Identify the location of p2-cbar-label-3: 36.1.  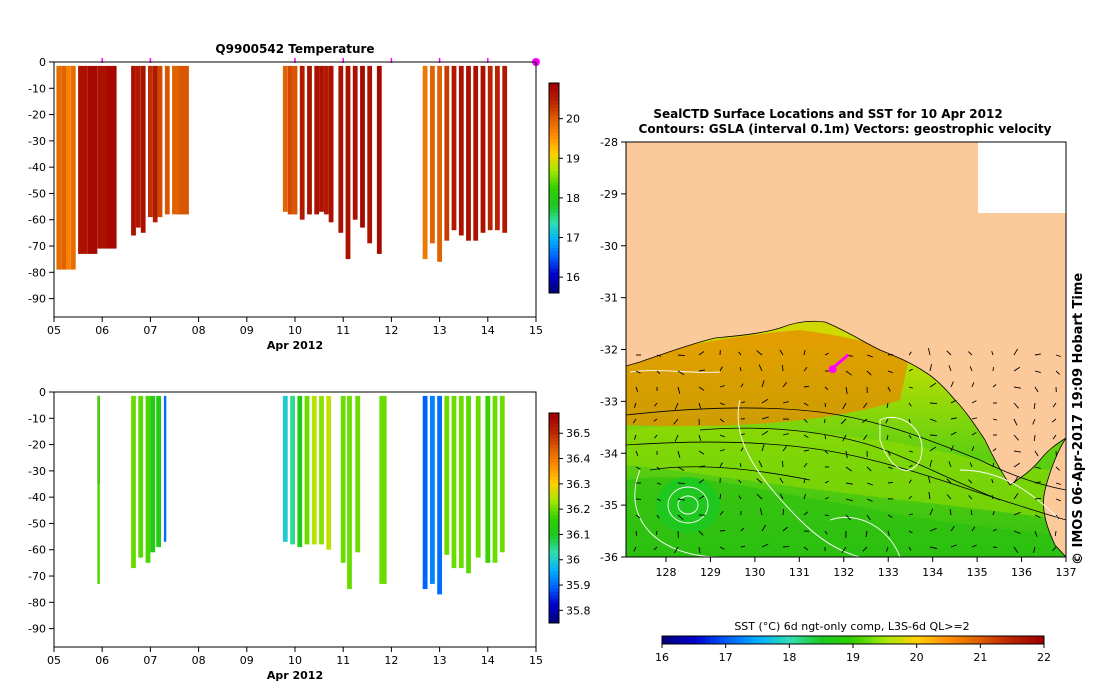
(578, 534).